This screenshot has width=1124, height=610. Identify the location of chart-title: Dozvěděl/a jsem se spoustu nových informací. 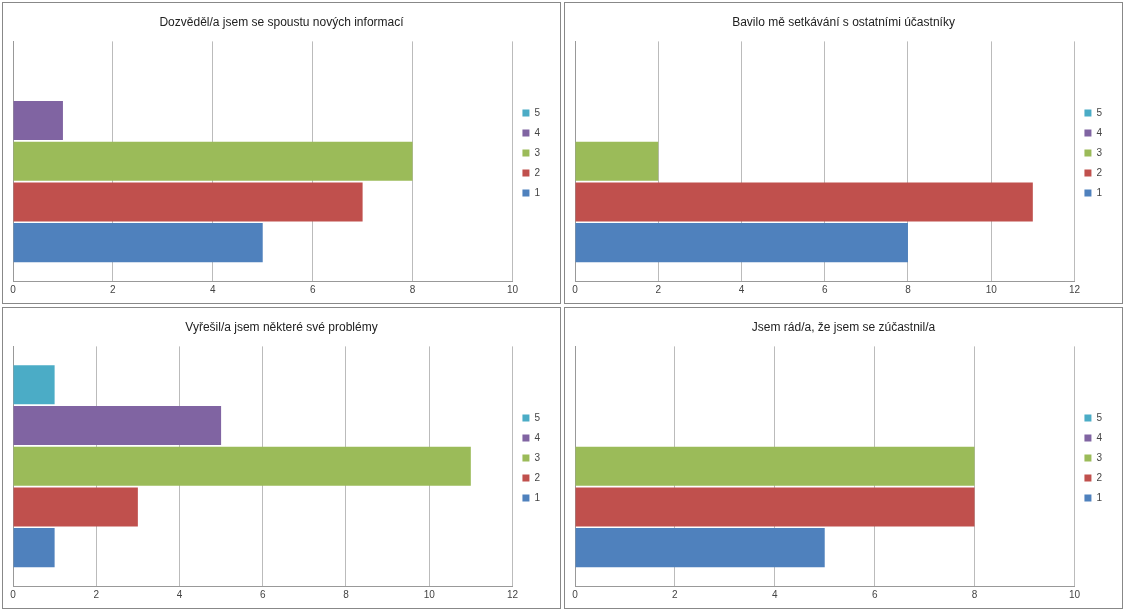
(282, 21).